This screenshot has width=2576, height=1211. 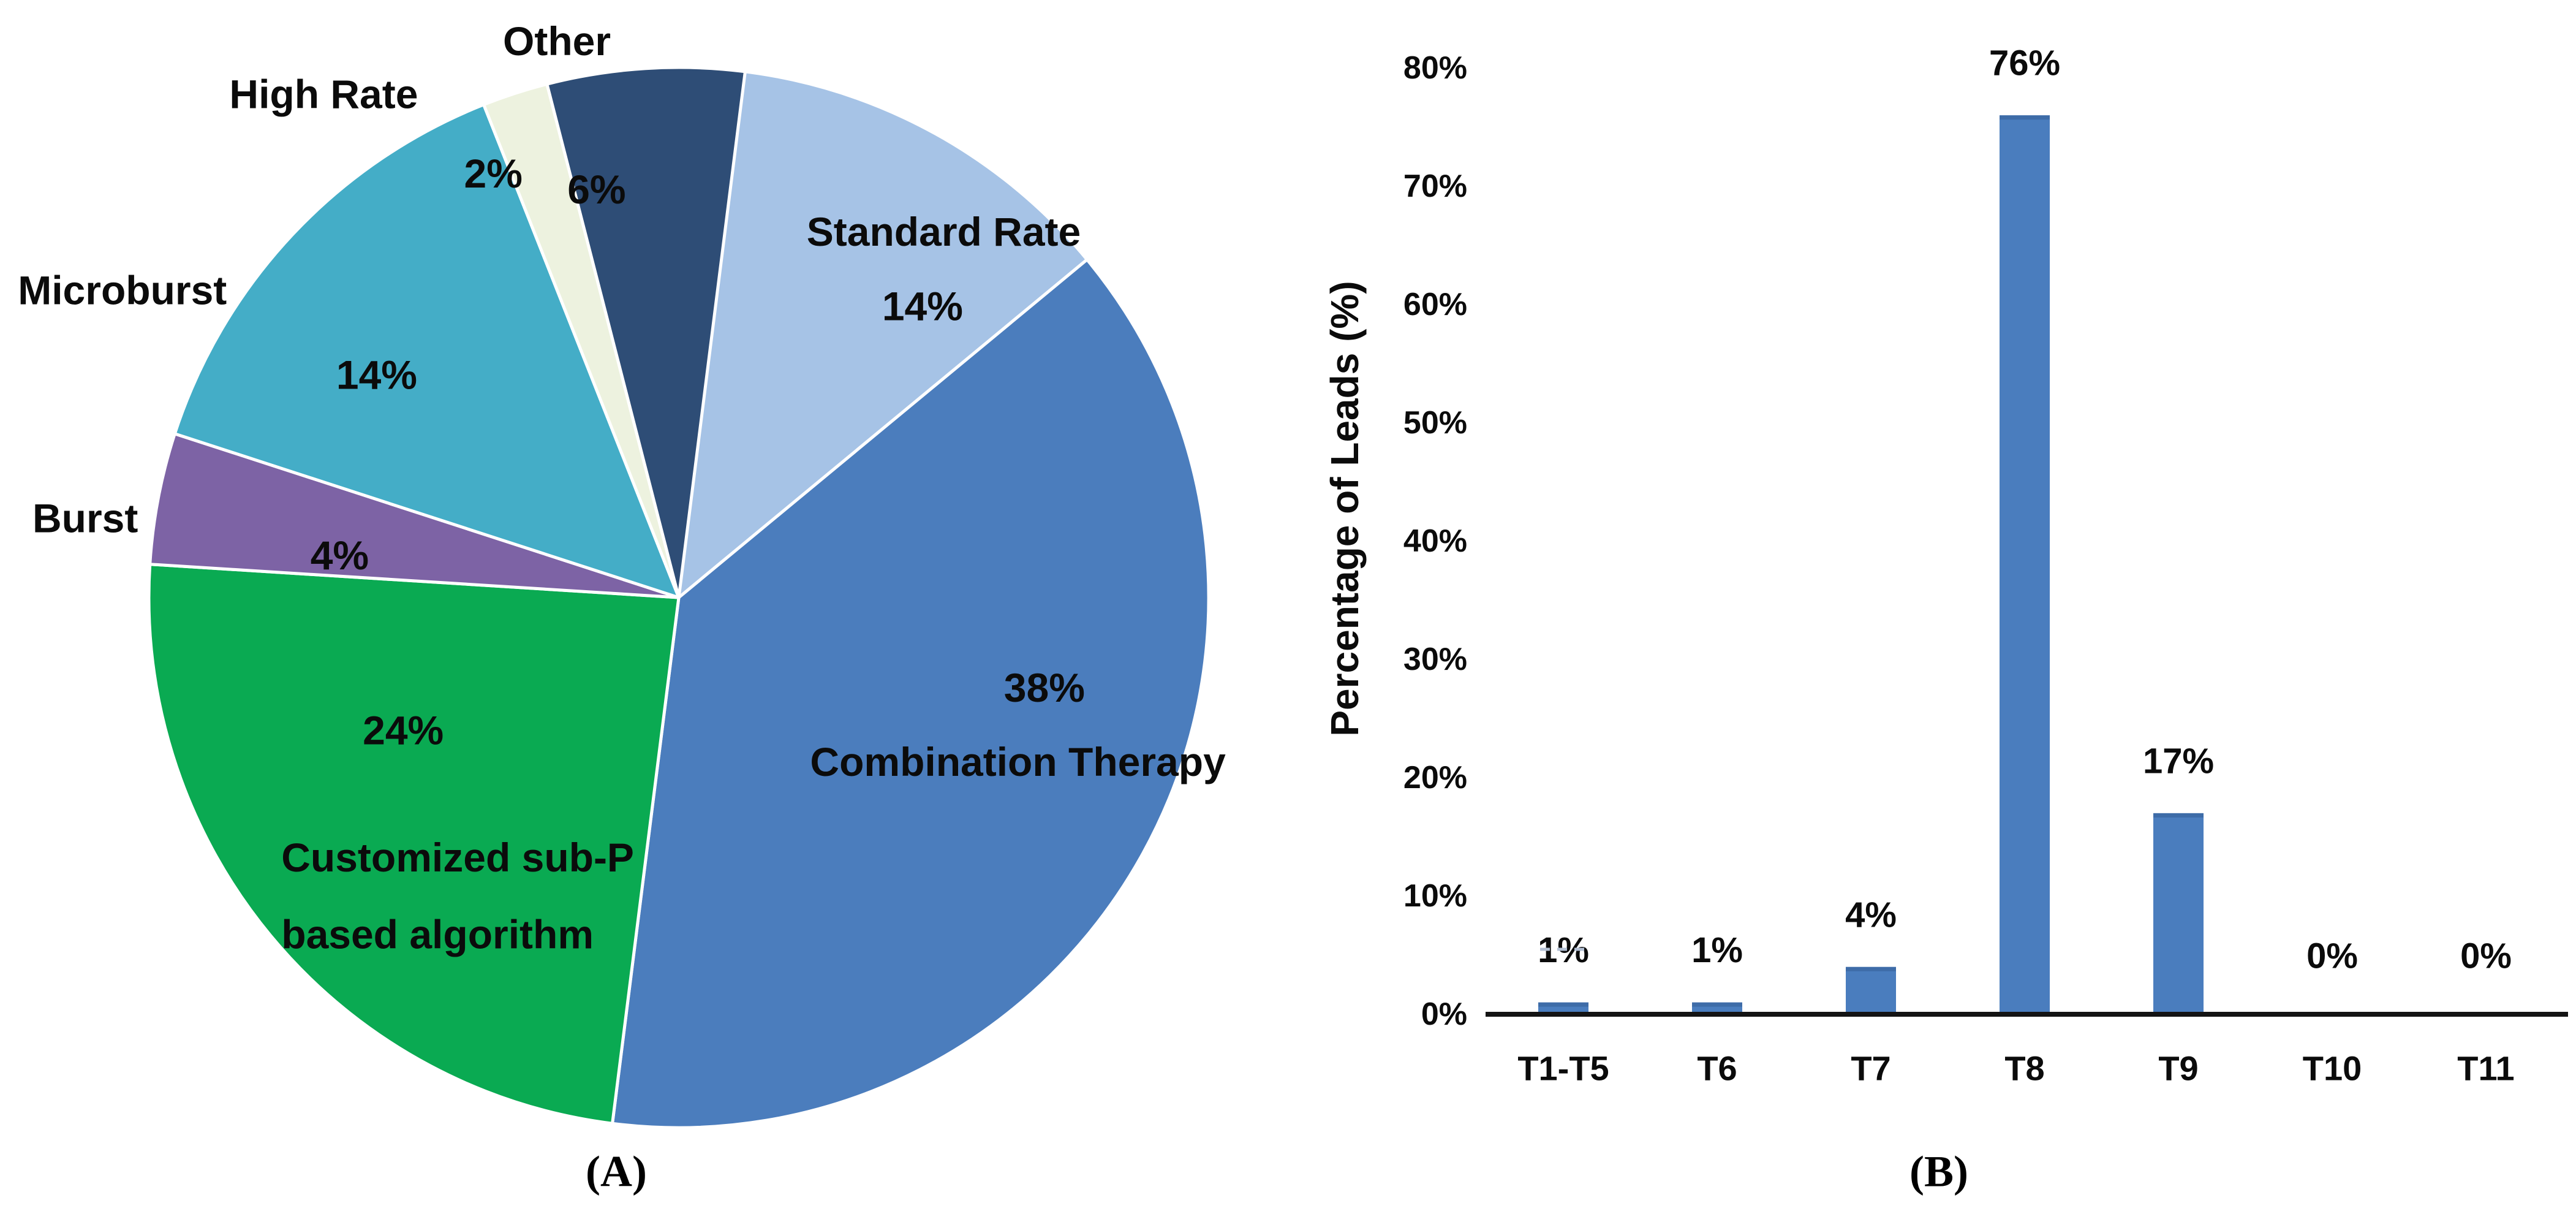 What do you see at coordinates (1435, 659) in the screenshot?
I see `y-tick-label-30: 30%` at bounding box center [1435, 659].